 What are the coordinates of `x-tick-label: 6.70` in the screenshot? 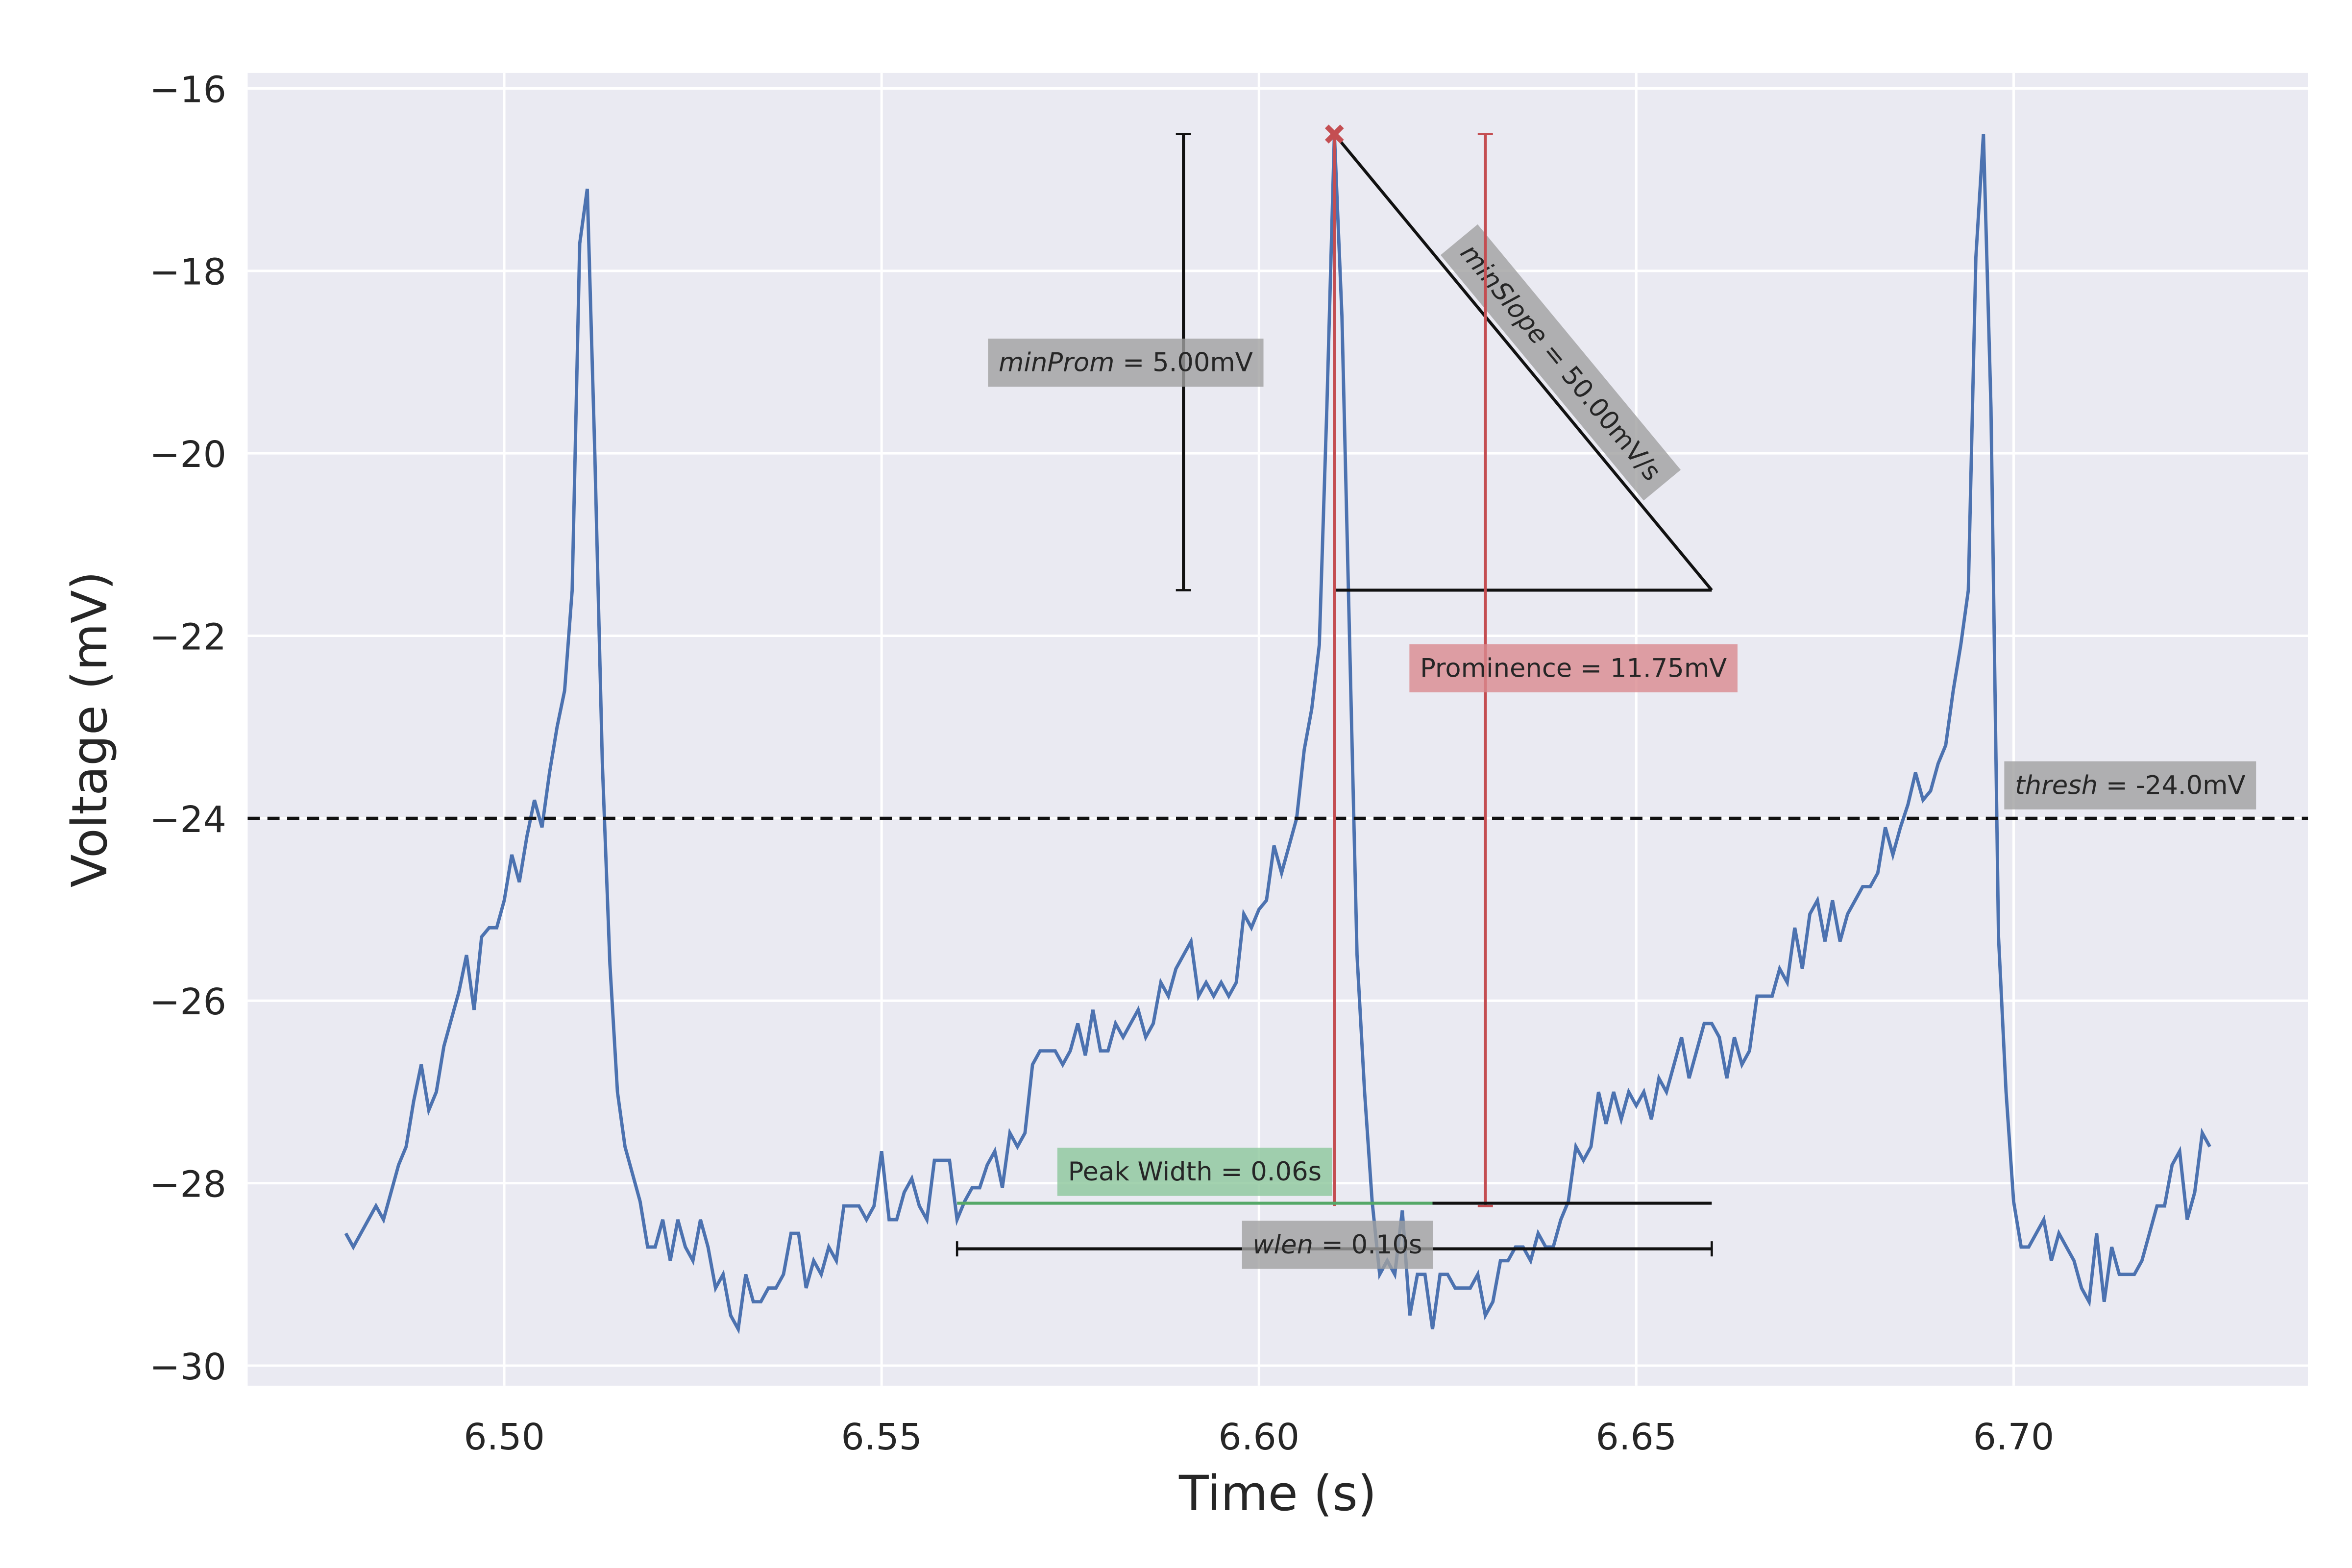 It's located at (2014, 1437).